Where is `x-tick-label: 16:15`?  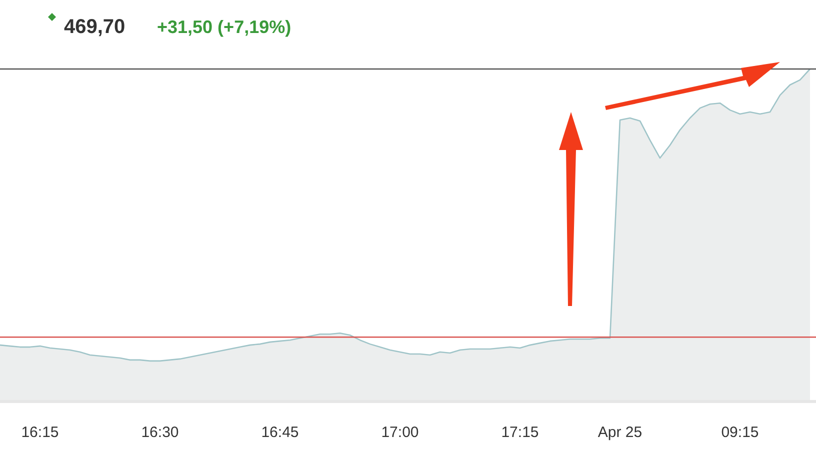
x-tick-label: 16:15 is located at coordinates (40, 432).